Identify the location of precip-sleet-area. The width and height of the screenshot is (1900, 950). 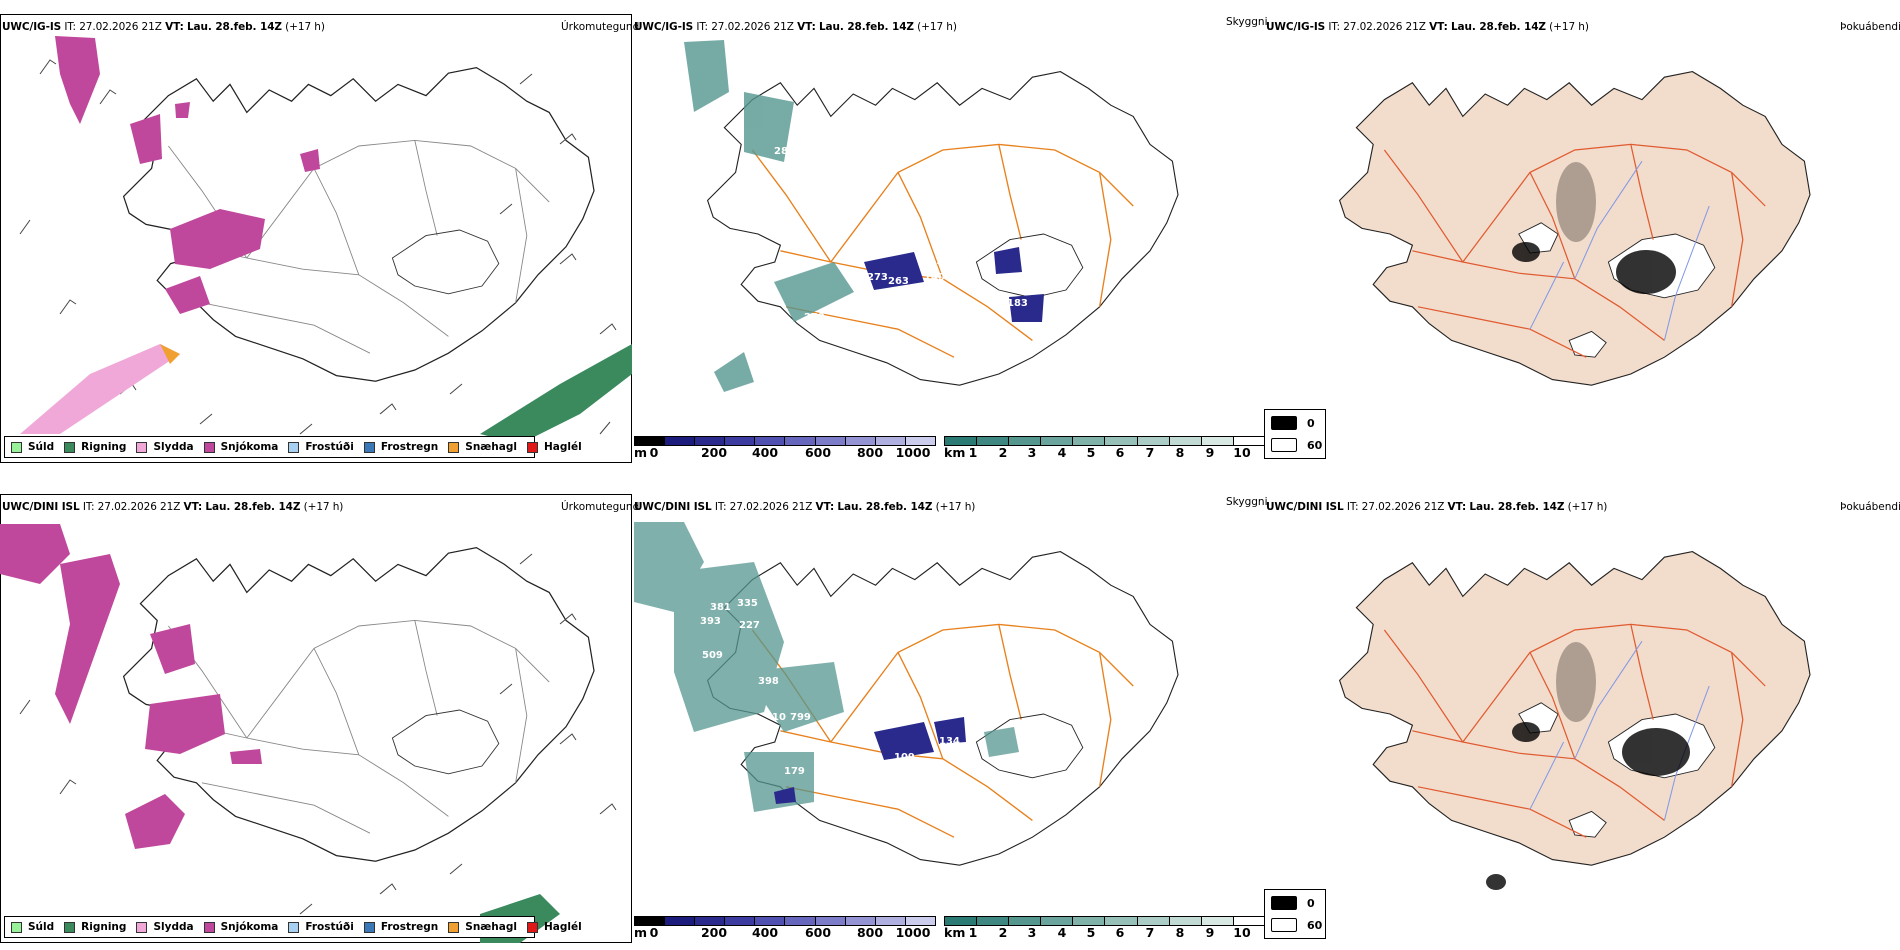
(100, 389).